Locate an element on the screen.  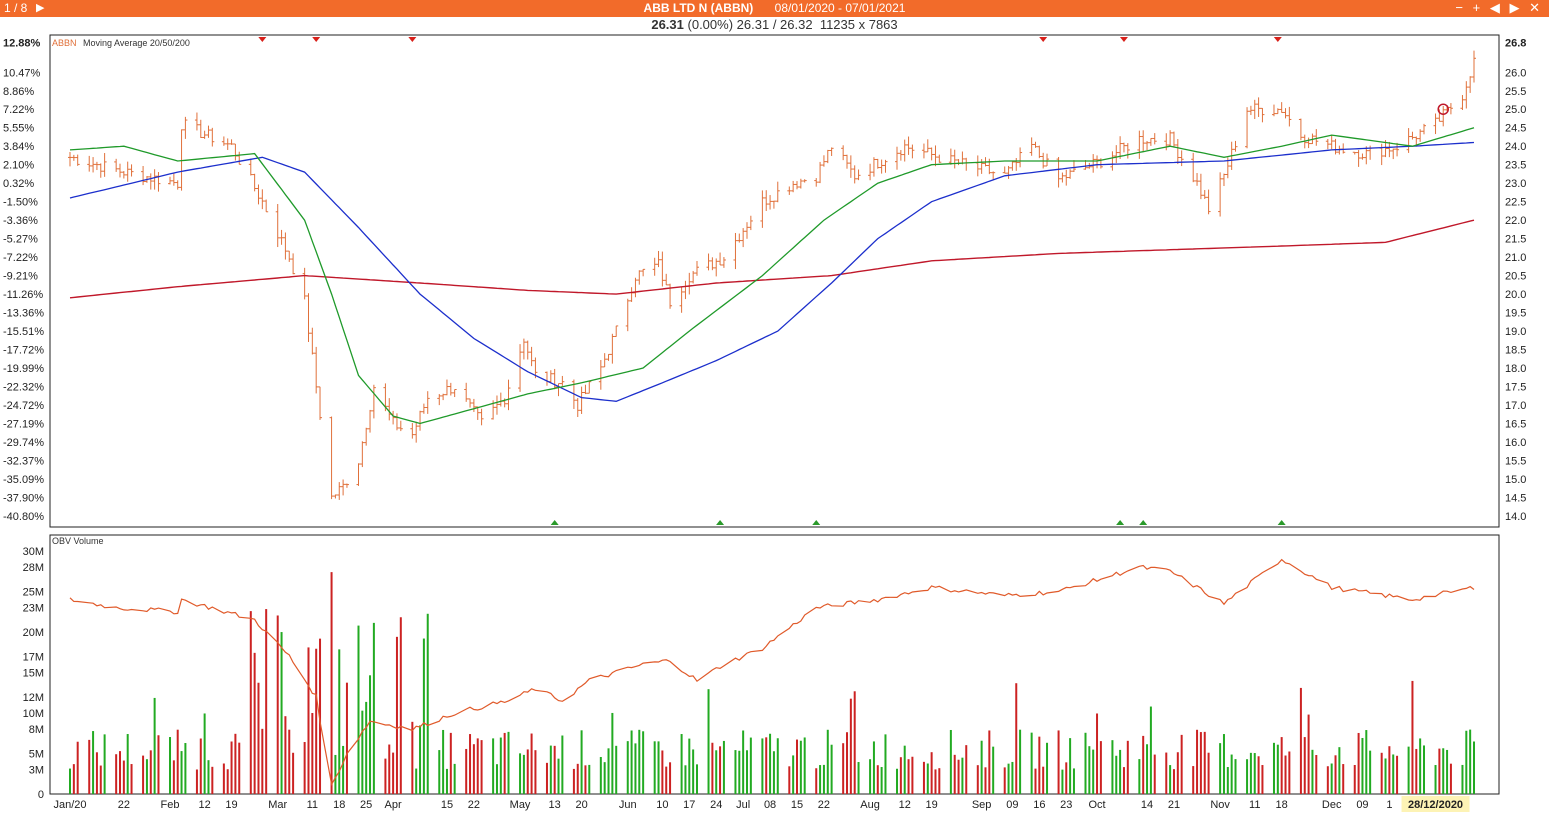
sell-signal-marker is located at coordinates (316, 39).